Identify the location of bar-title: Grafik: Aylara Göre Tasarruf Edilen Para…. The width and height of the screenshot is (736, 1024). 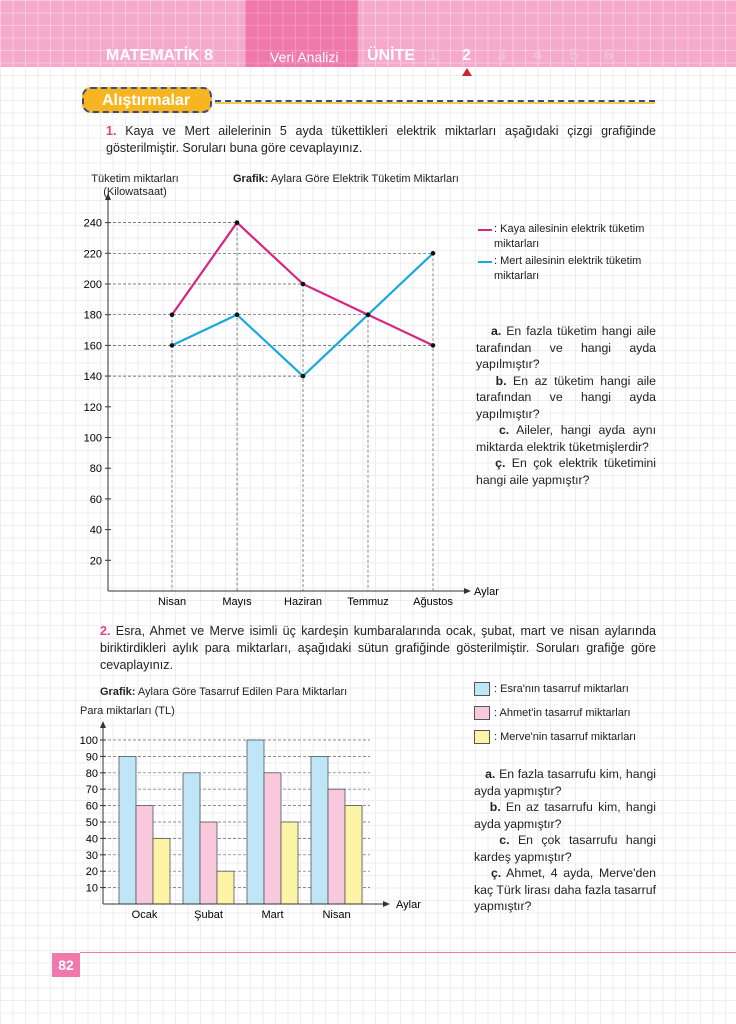
(223, 692).